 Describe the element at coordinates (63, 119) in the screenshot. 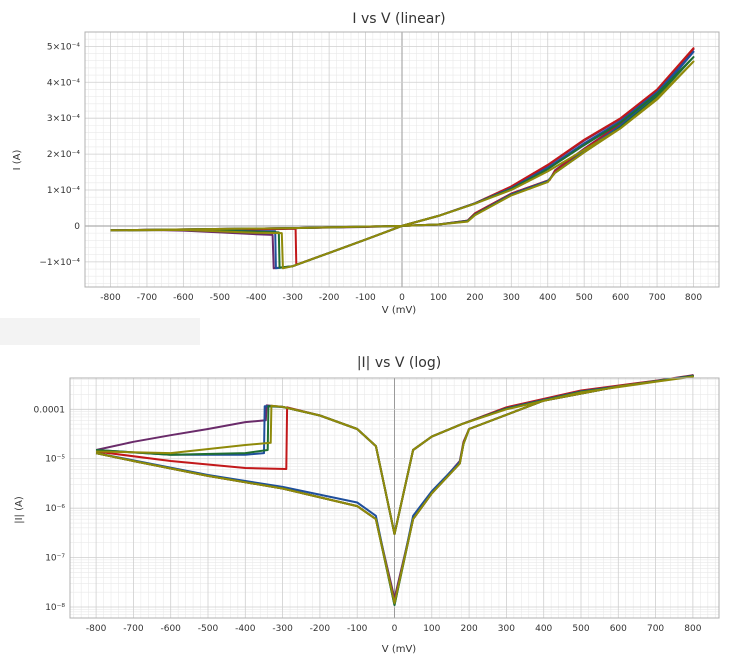

I see `y-tick-label: 3×10⁻⁴` at that location.